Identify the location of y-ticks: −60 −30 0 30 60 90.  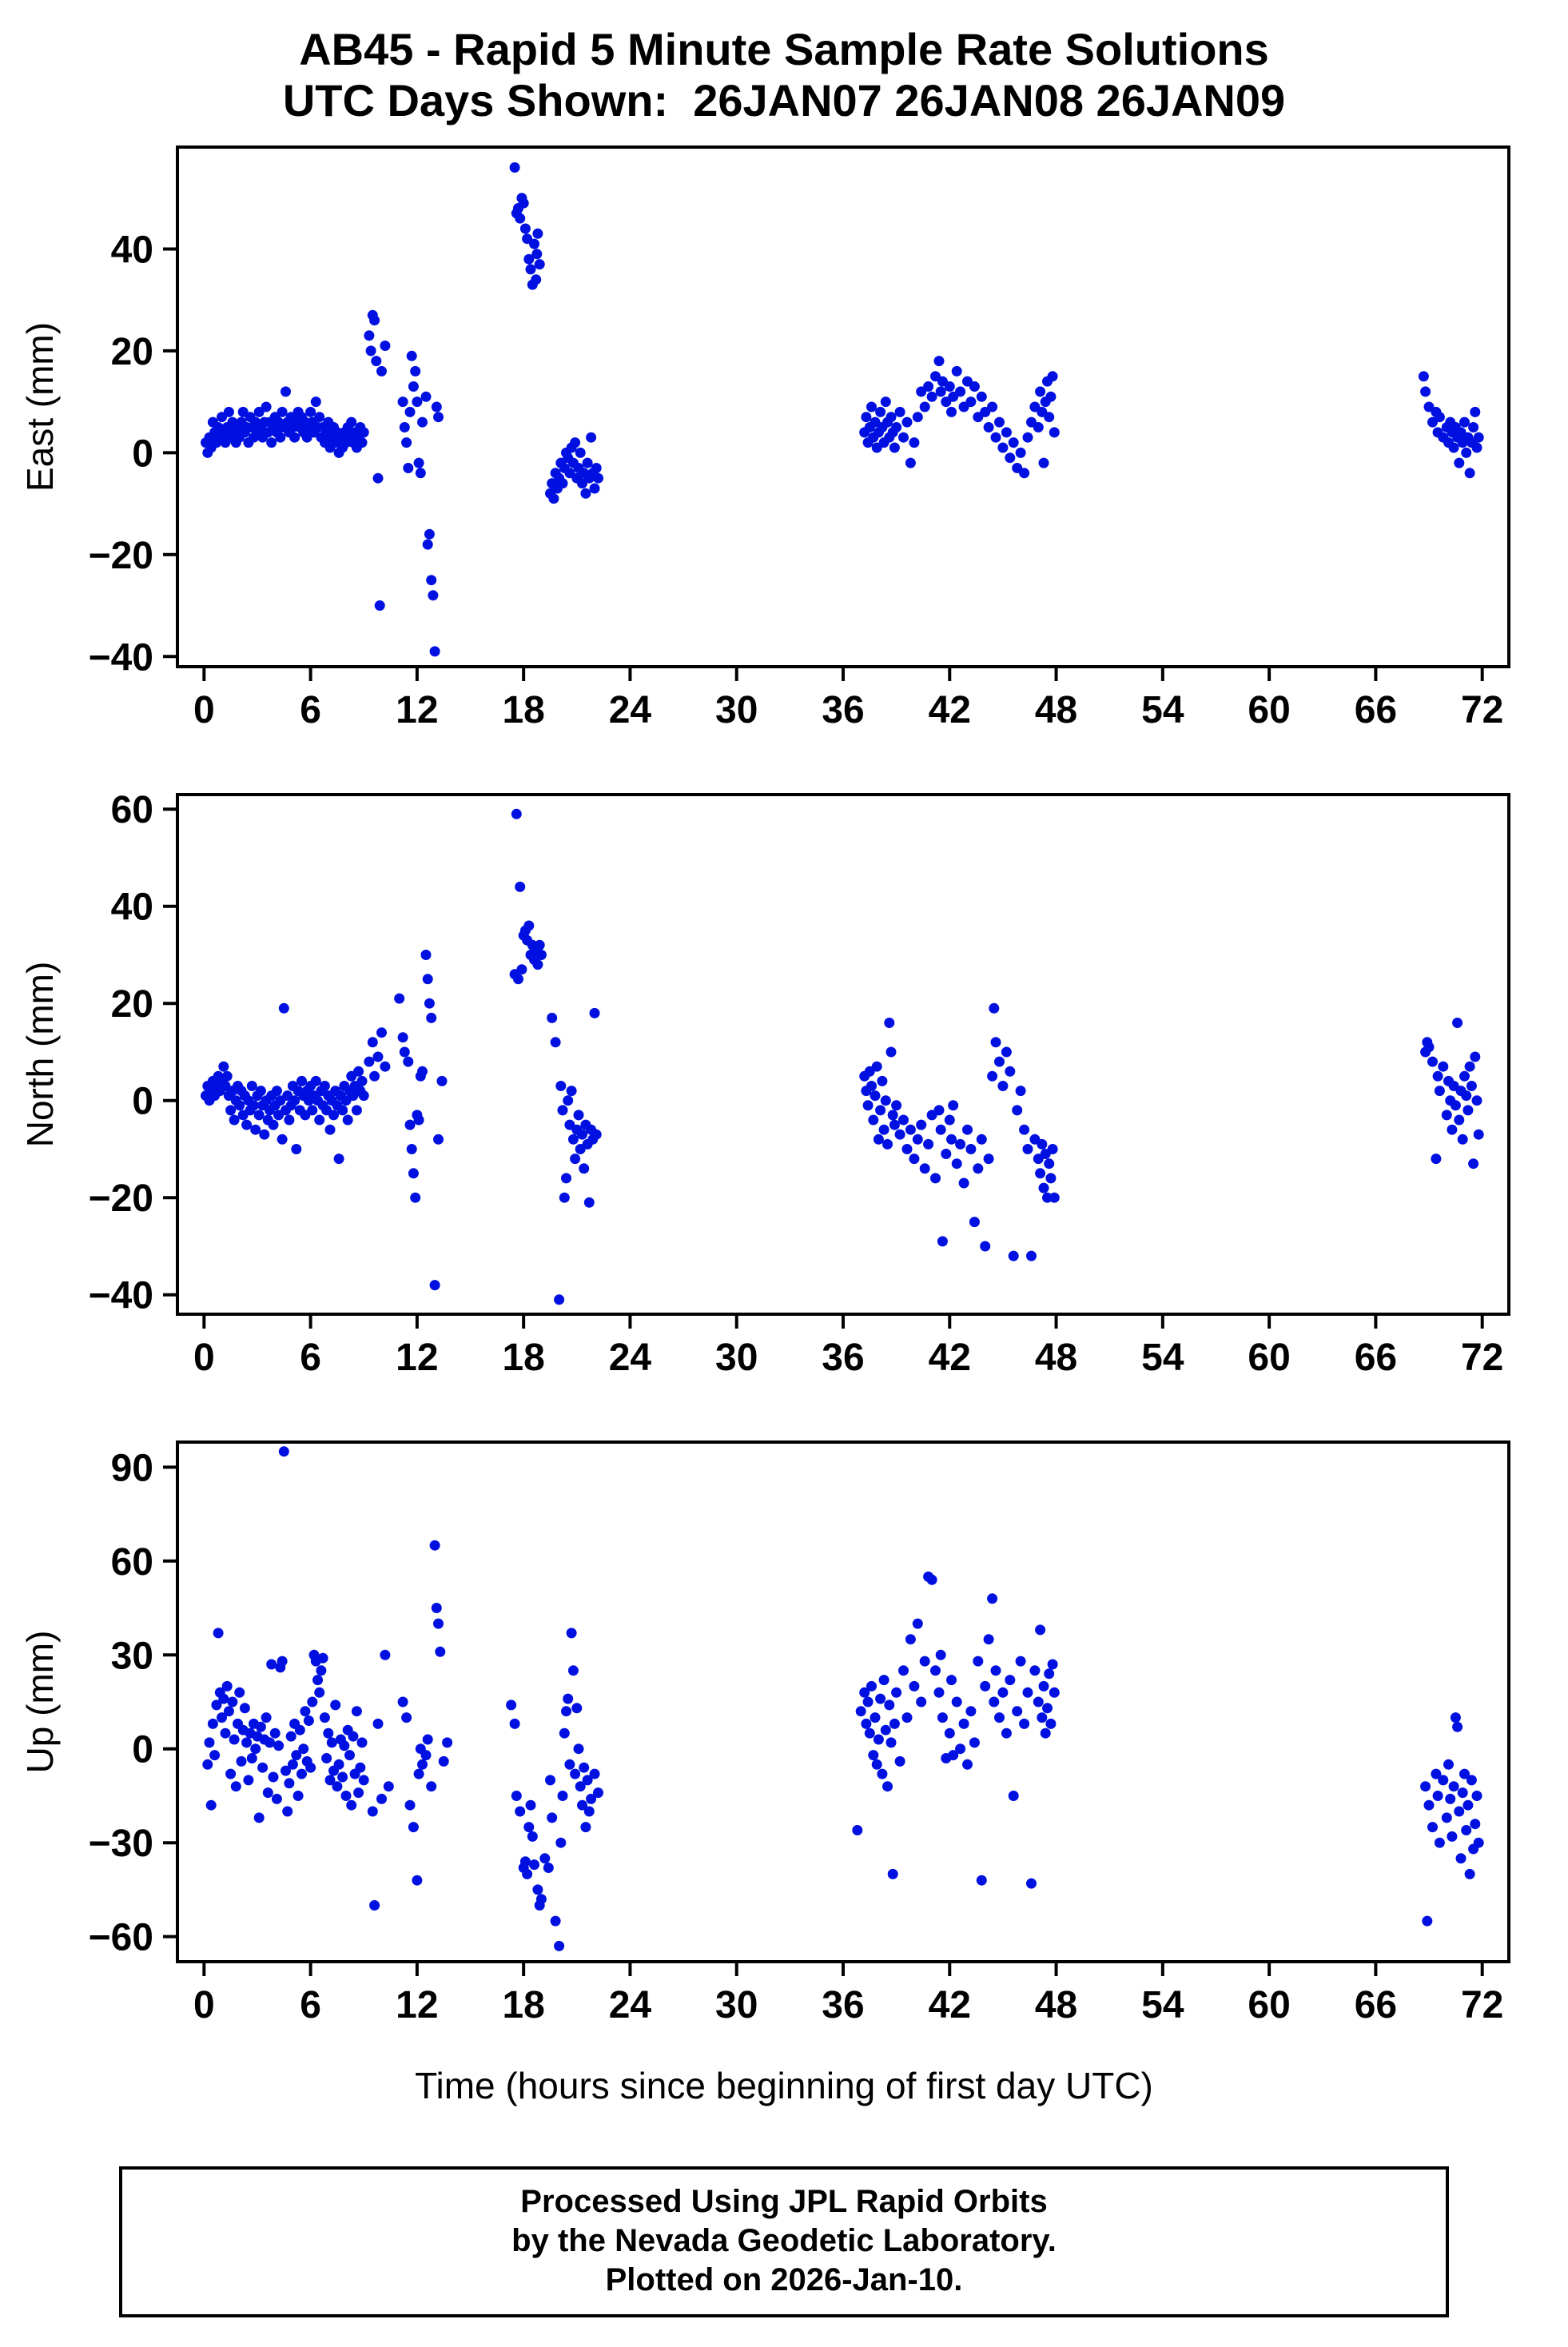
(133, 1703).